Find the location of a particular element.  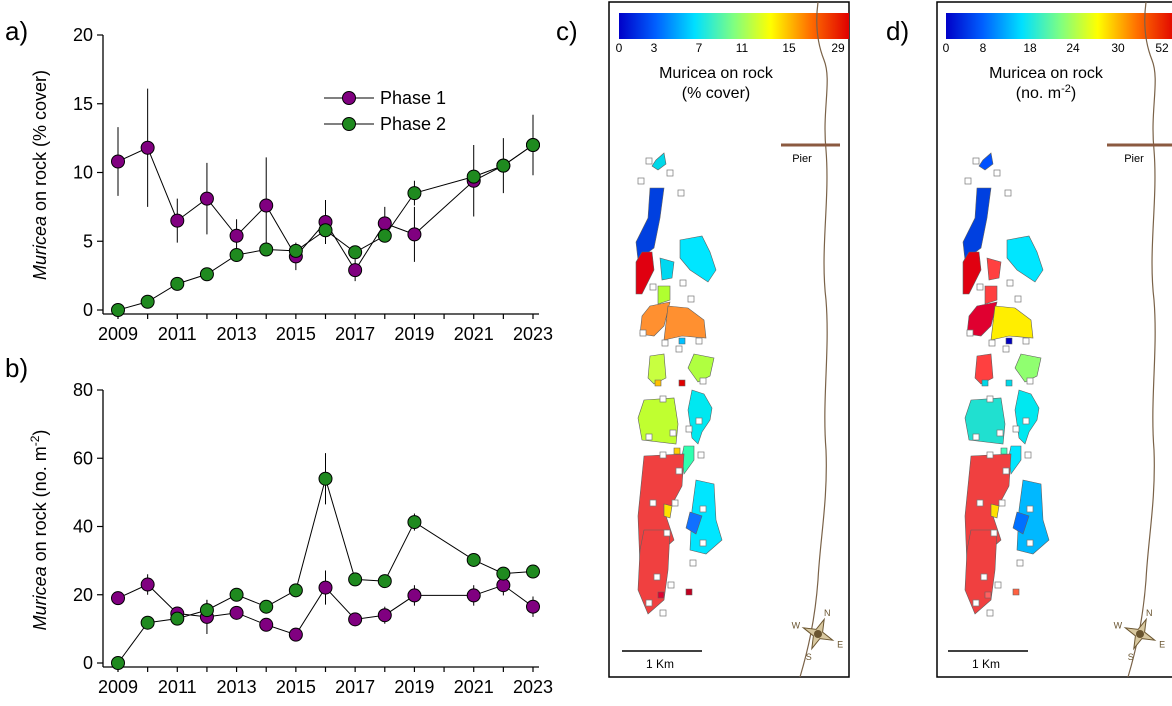

chart-a-ylabel: Muricea on rock (% cover) is located at coordinates (40, 175).